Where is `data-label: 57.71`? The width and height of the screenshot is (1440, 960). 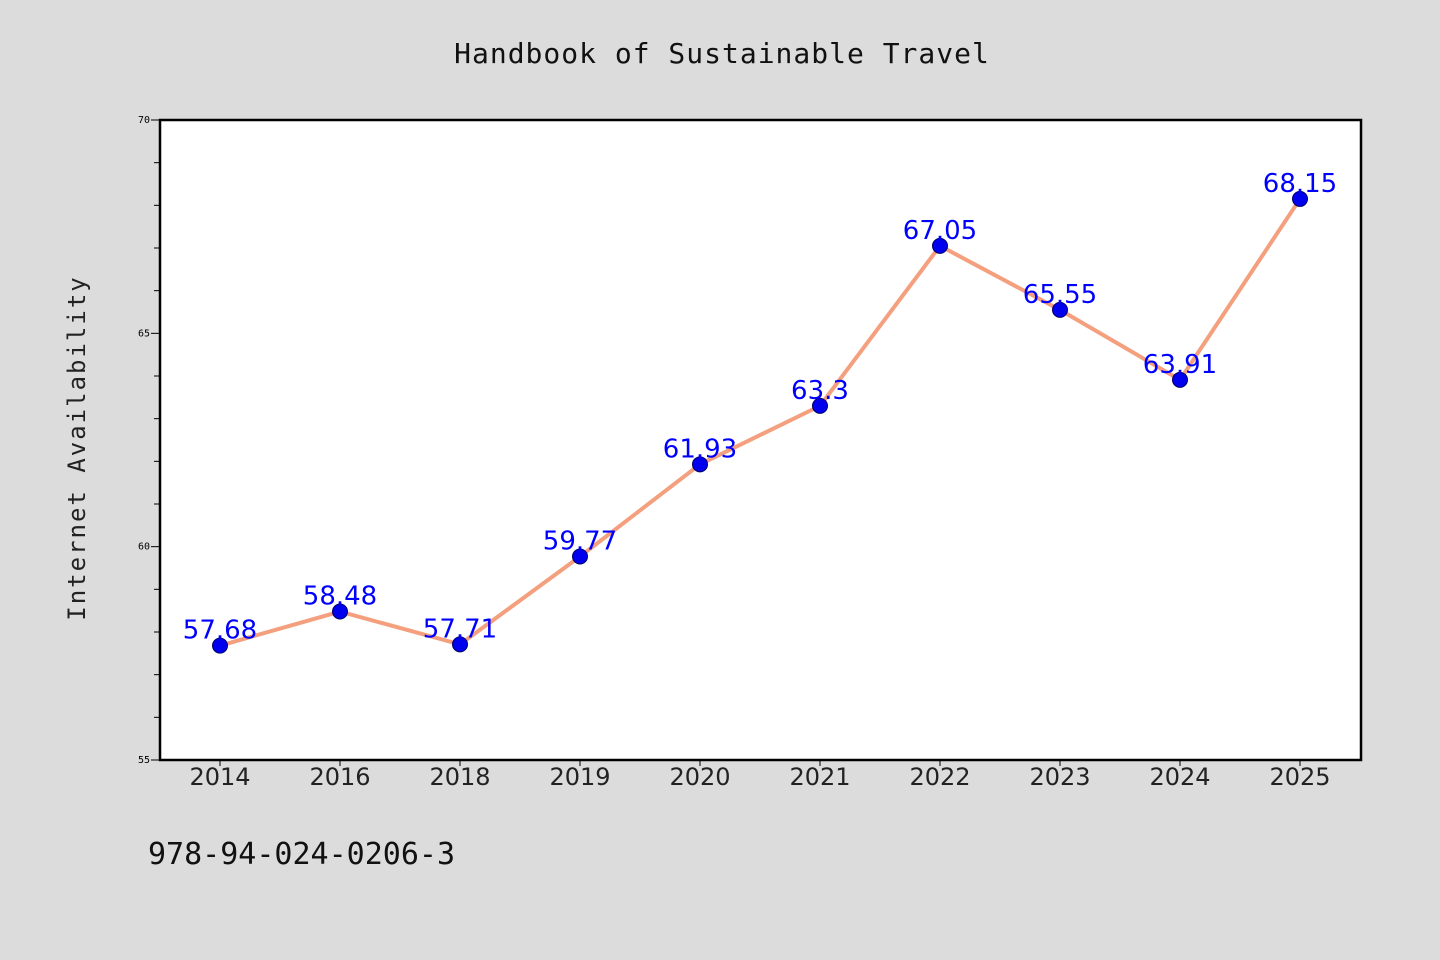 data-label: 57.71 is located at coordinates (460, 629).